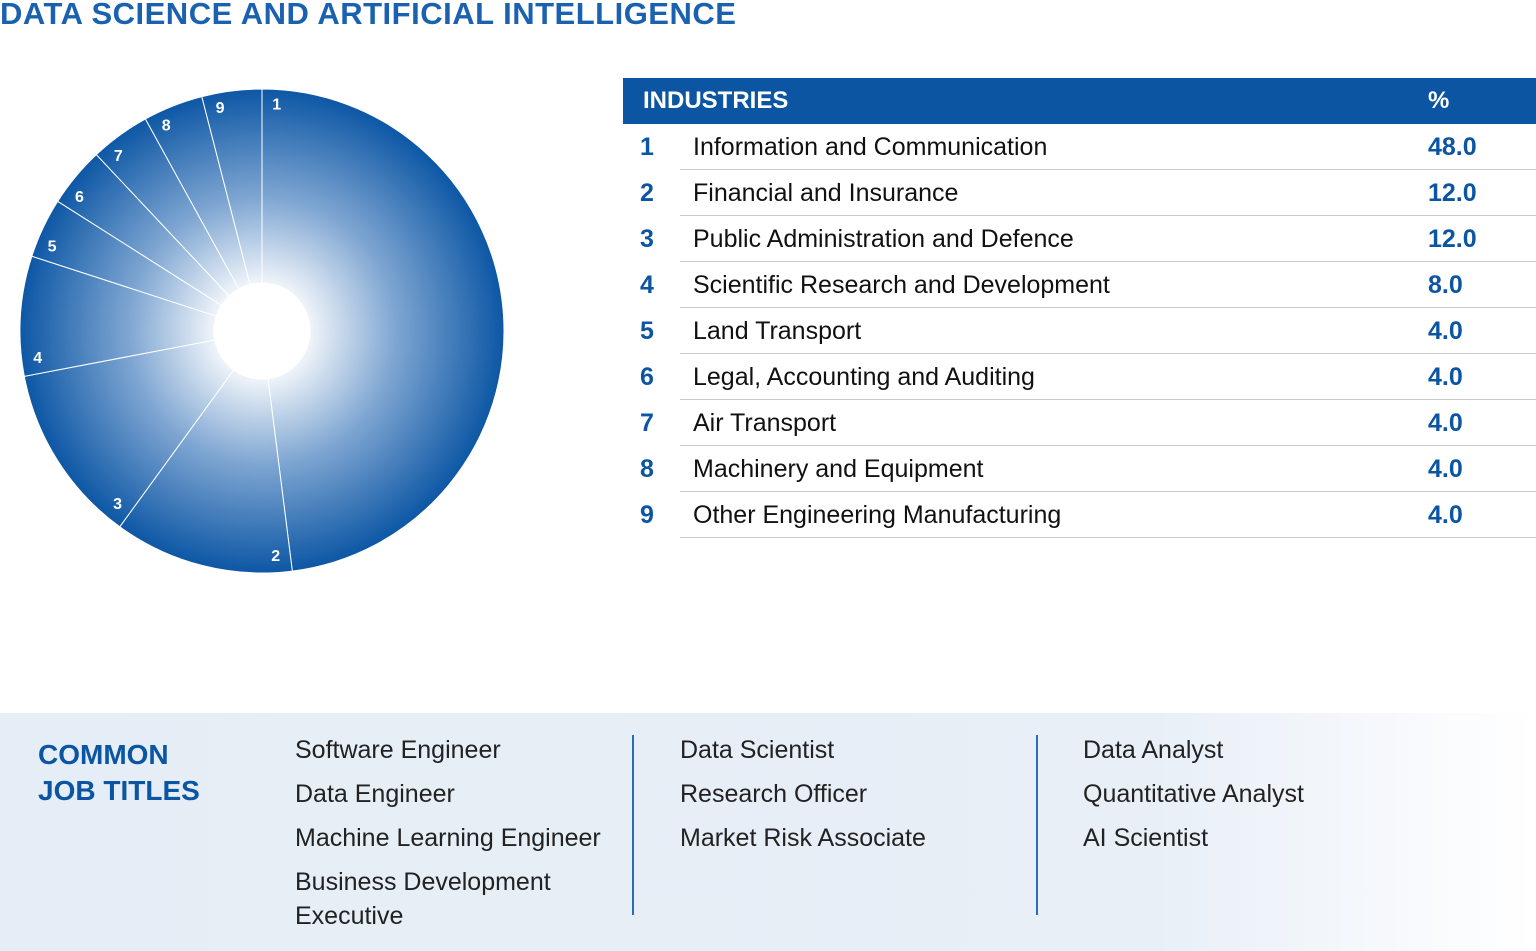 This screenshot has height=951, width=1536. What do you see at coordinates (757, 750) in the screenshot?
I see `job-title: Data Scientist` at bounding box center [757, 750].